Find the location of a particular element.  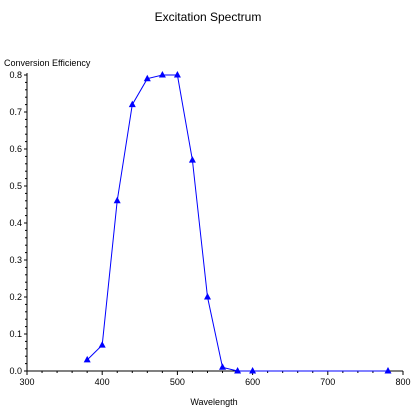

y-axis-ticks: 0.0 0.1 0.2 0.3 0.4 0.5 0.6 0.7 0.8 is located at coordinates (18, 223).